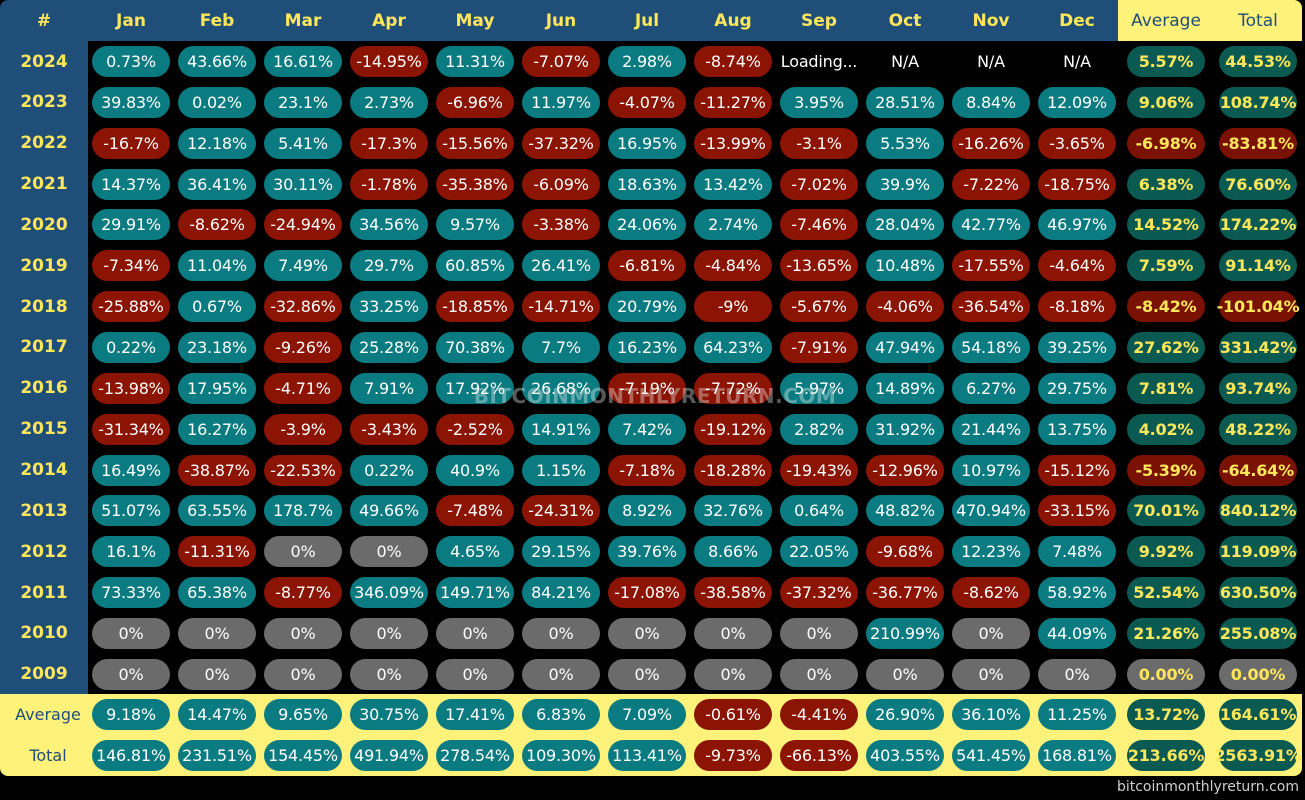  What do you see at coordinates (131, 307) in the screenshot?
I see `return-pill: -25.88%` at bounding box center [131, 307].